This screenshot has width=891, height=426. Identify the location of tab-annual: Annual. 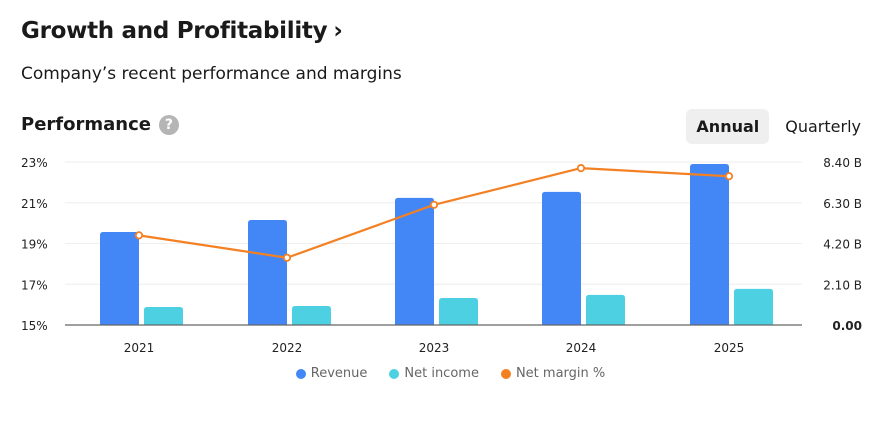
(728, 126).